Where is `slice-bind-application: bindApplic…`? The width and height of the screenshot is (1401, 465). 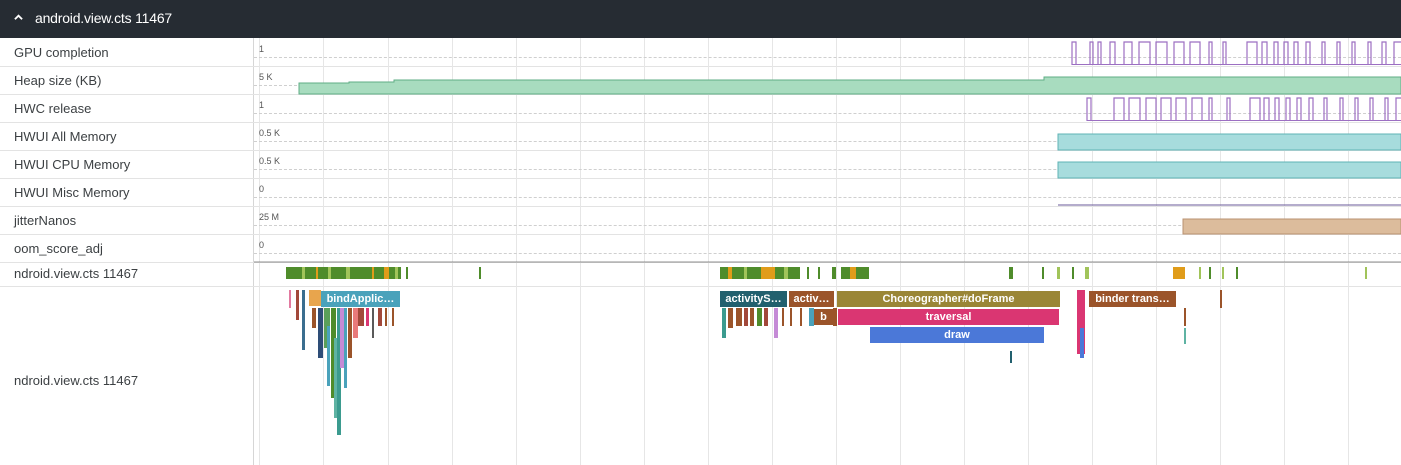
slice-bind-application: bindApplic… is located at coordinates (360, 299).